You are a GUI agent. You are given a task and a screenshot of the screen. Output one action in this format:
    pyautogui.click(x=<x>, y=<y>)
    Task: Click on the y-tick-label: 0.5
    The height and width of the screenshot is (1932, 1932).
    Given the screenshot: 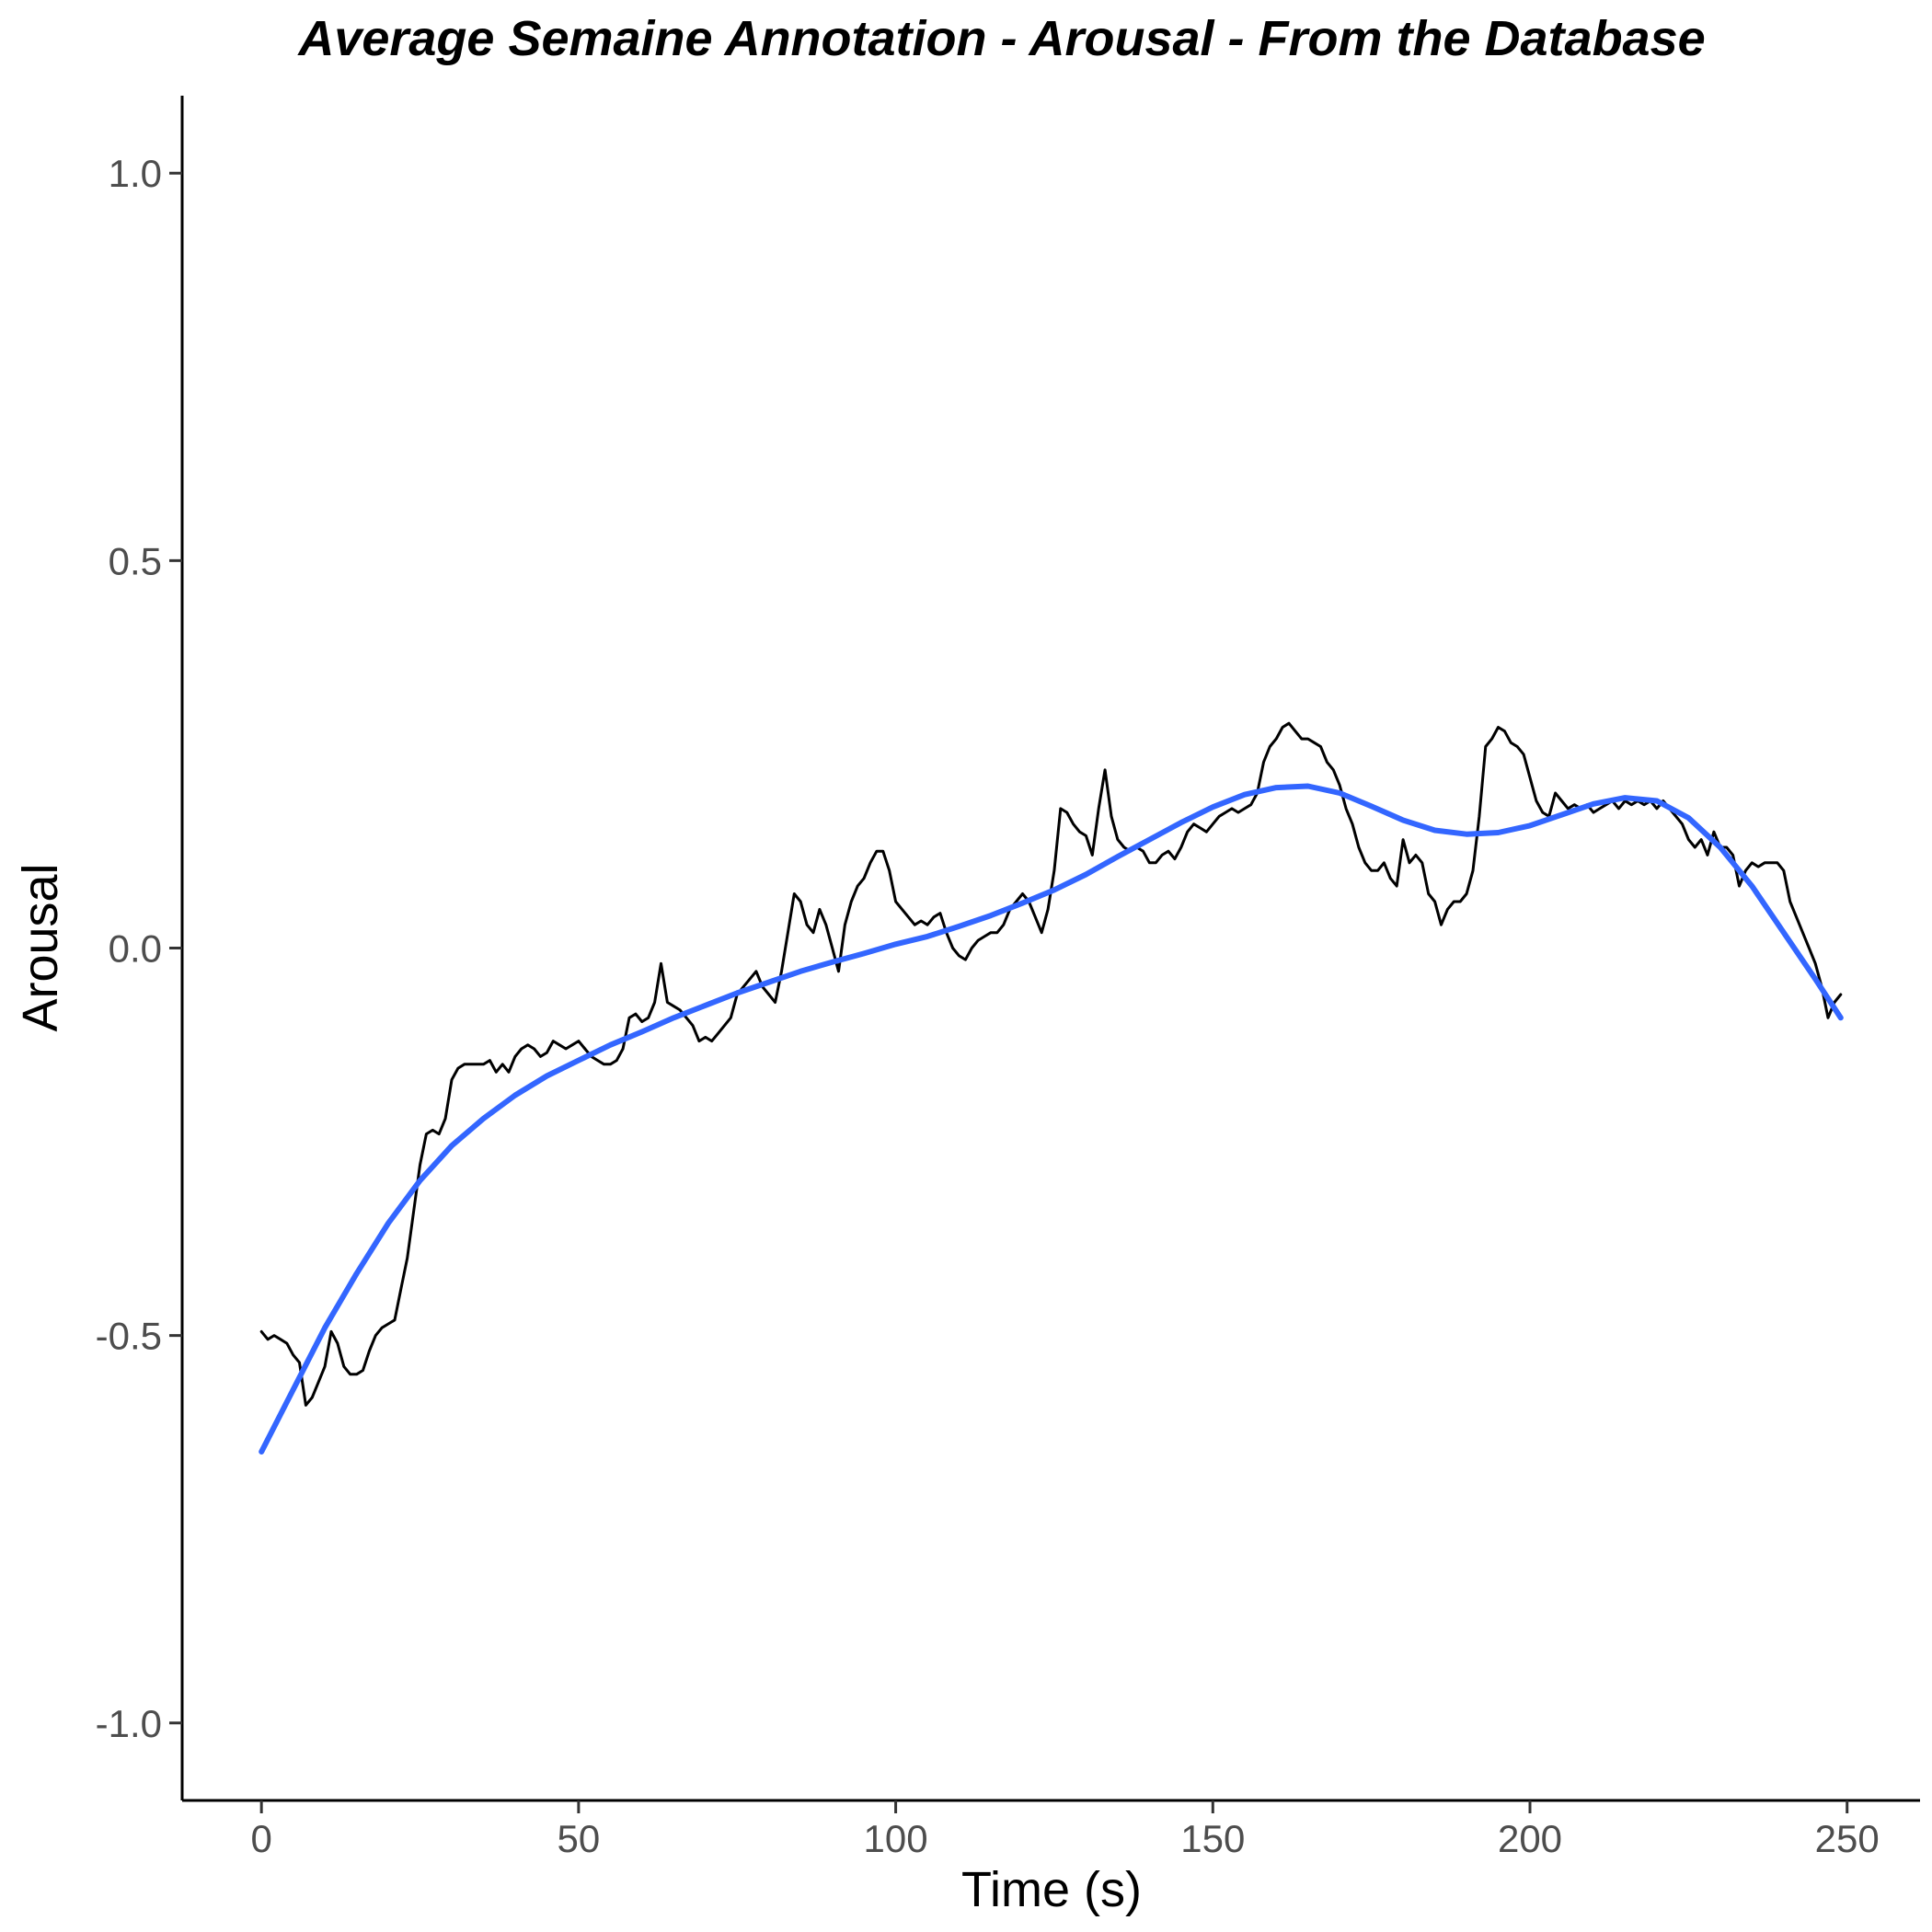 What is the action you would take?
    pyautogui.click(x=135, y=560)
    